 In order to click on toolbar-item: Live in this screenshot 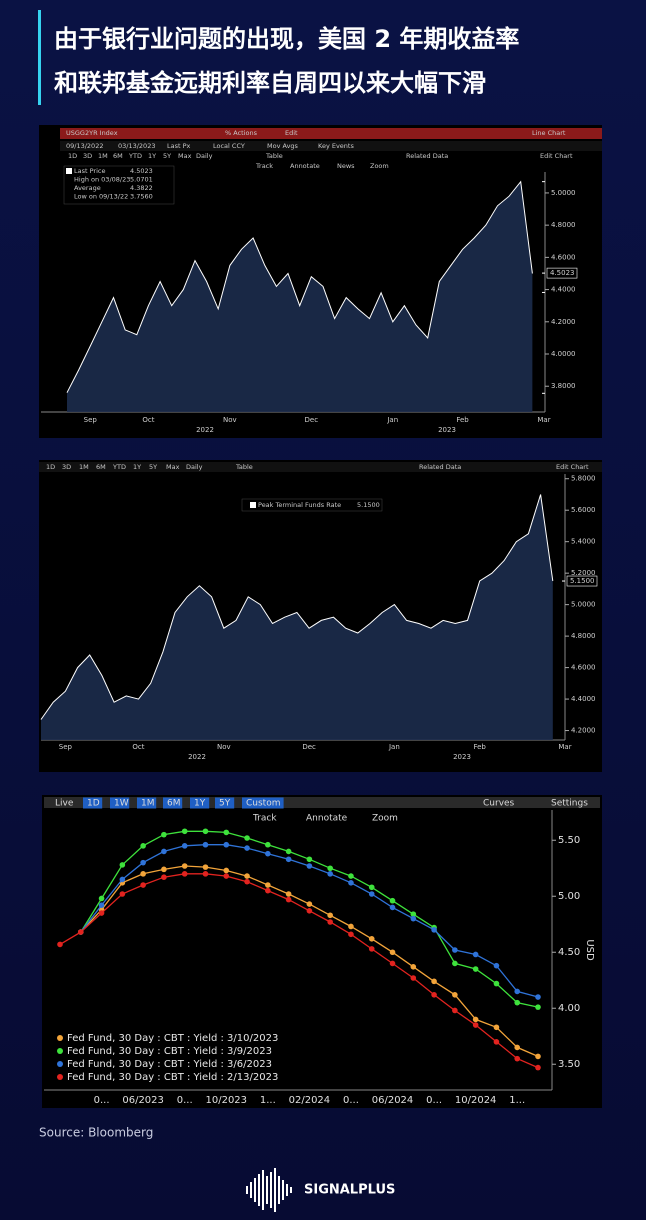, I will do `click(64, 804)`.